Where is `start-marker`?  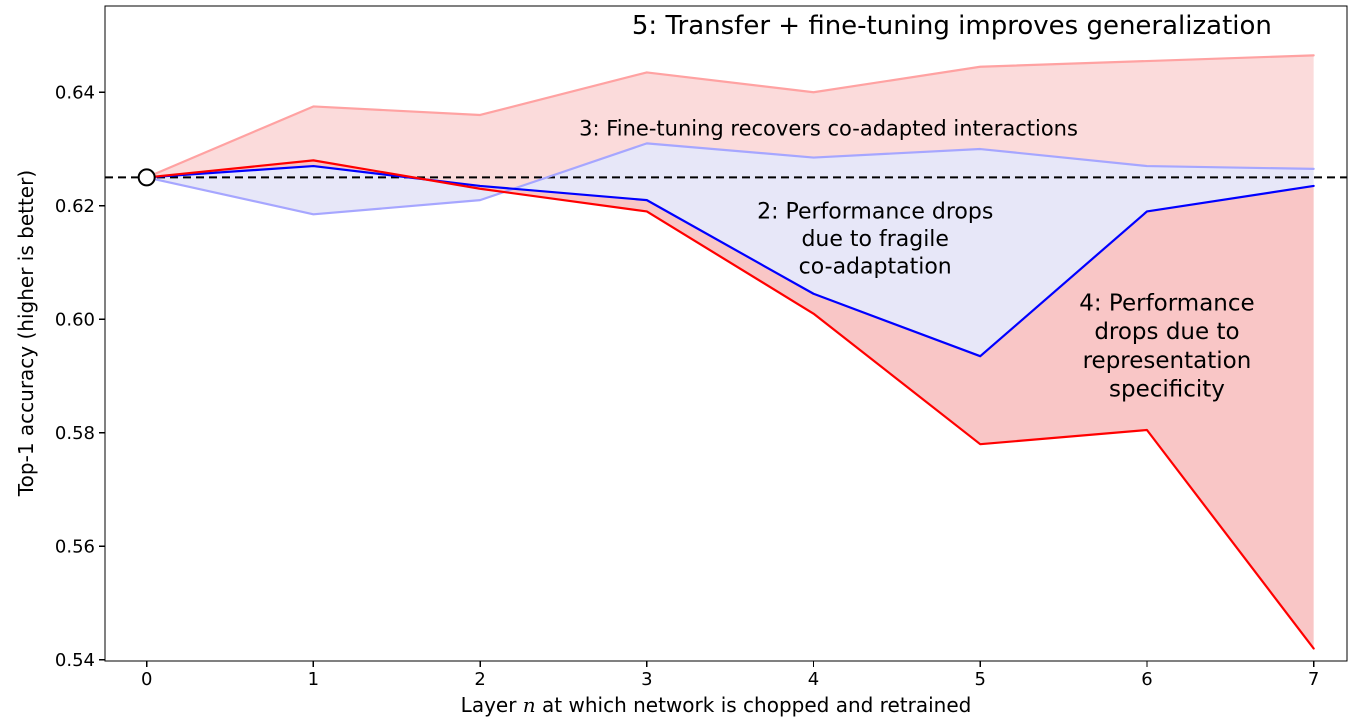
start-marker is located at coordinates (146, 177).